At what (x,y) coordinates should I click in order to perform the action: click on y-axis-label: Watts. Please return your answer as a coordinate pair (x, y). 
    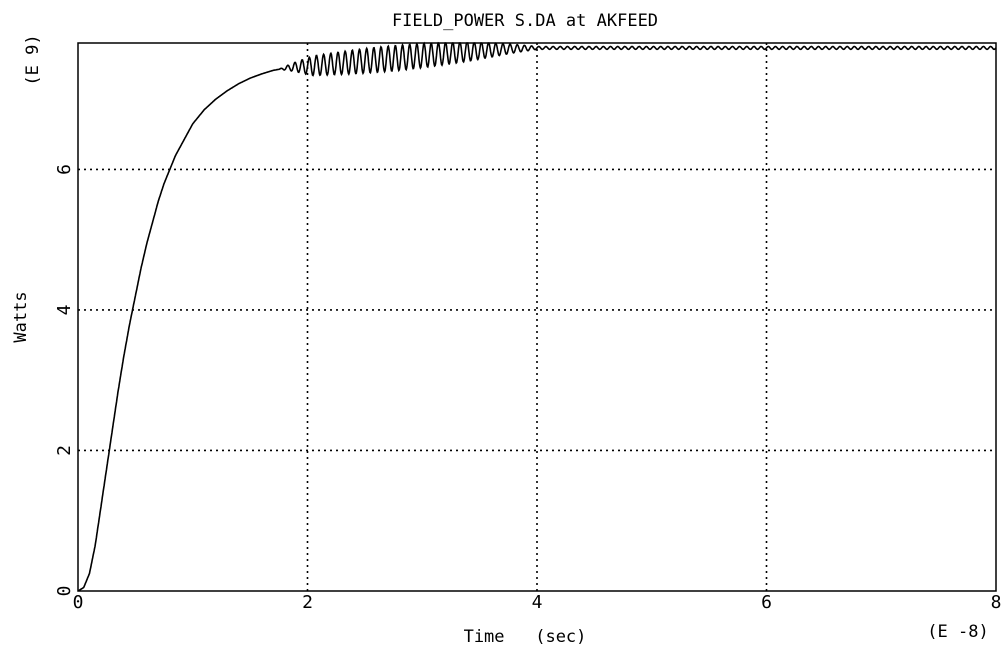
    Looking at the image, I should click on (21, 316).